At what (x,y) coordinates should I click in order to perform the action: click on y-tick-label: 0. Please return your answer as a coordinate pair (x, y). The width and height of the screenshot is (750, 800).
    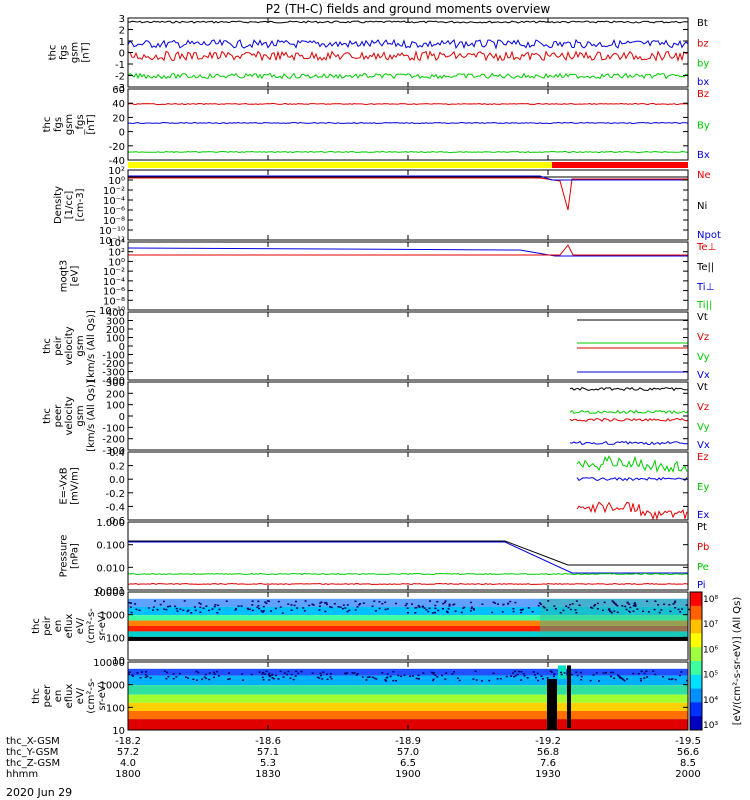
    Looking at the image, I should click on (122, 417).